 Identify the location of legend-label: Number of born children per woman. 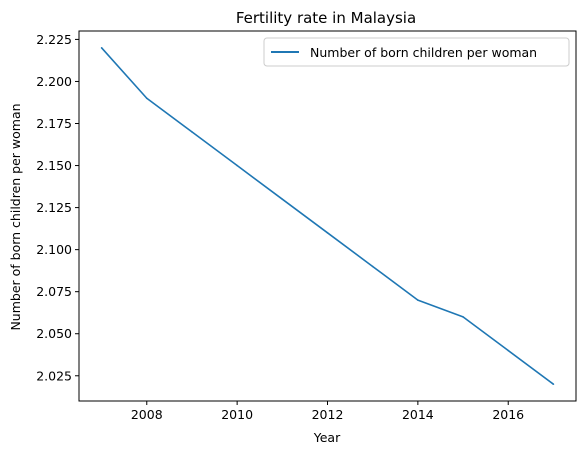
(423, 52).